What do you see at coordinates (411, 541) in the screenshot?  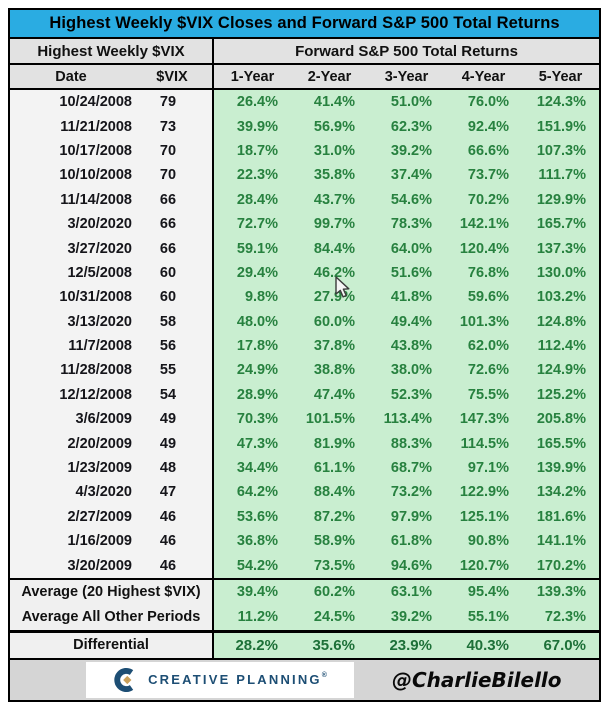 I see `return-cell: 61.8%` at bounding box center [411, 541].